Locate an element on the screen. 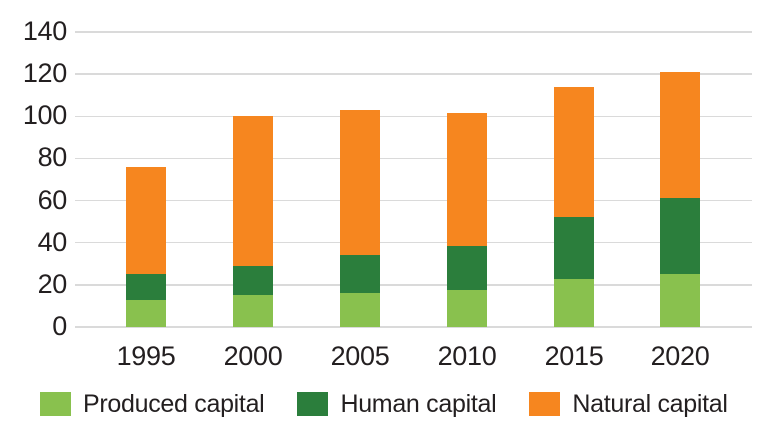 The image size is (780, 439). bar-2015-produced-capital is located at coordinates (574, 302).